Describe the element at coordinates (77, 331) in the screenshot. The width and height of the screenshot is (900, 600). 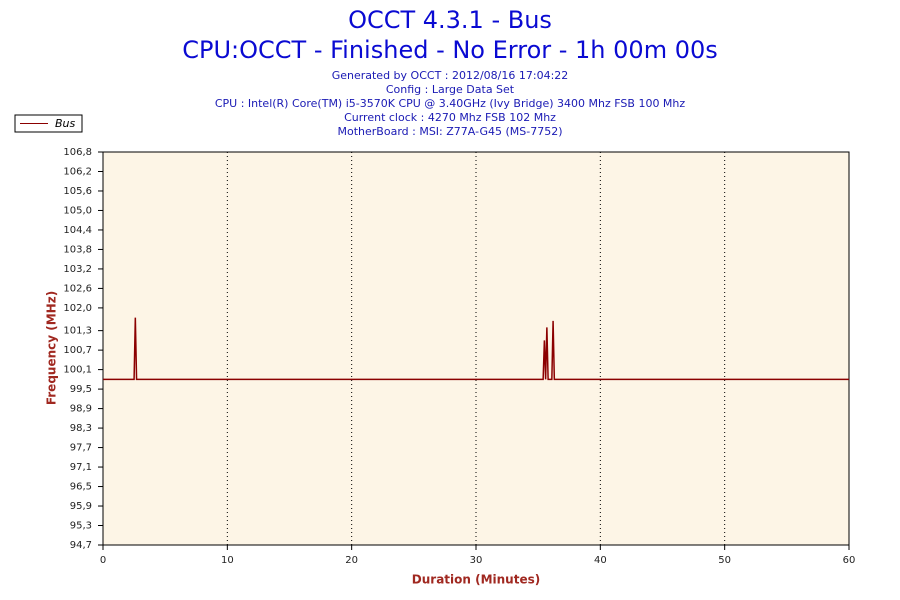
I see `y-tick-label: 101,3` at that location.